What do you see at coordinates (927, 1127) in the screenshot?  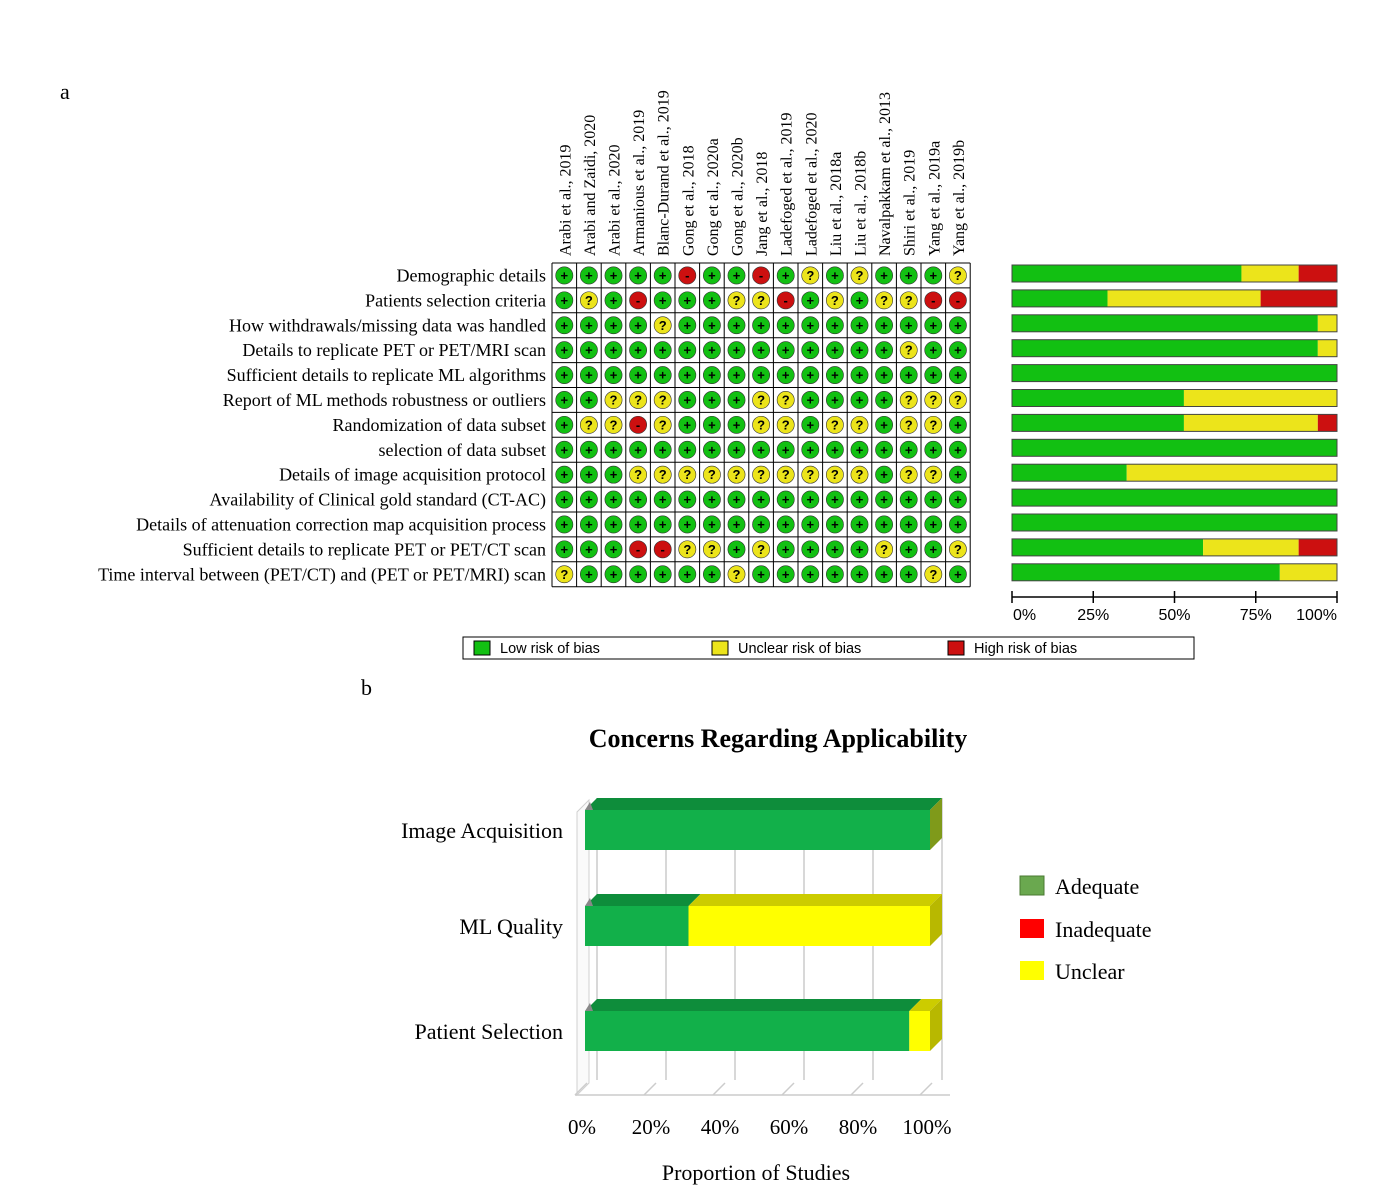 I see `x-tick-label: 100%` at bounding box center [927, 1127].